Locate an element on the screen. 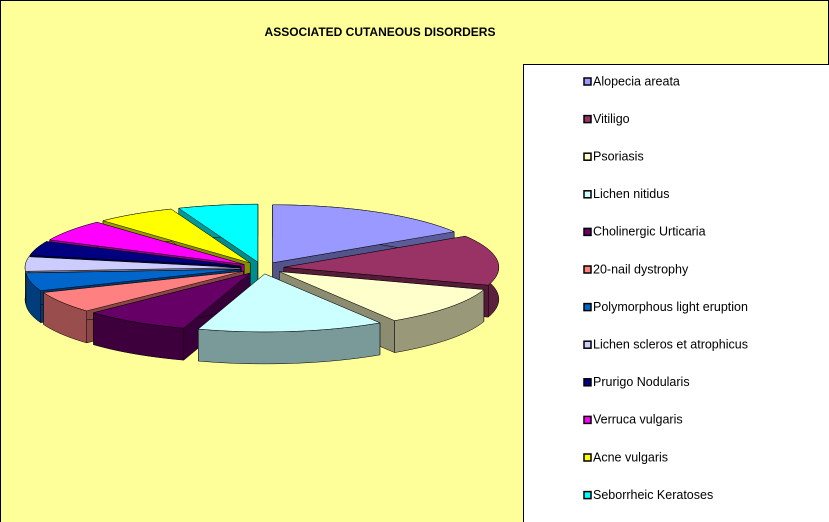 The height and width of the screenshot is (522, 829). legend-label: Acne vulgaris is located at coordinates (630, 457).